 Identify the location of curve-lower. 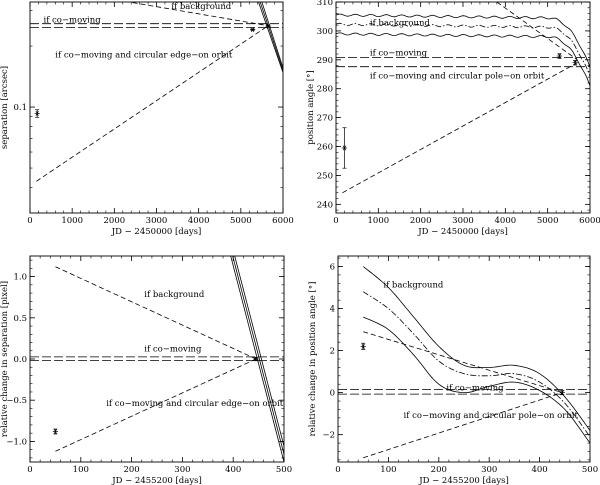
(476, 380).